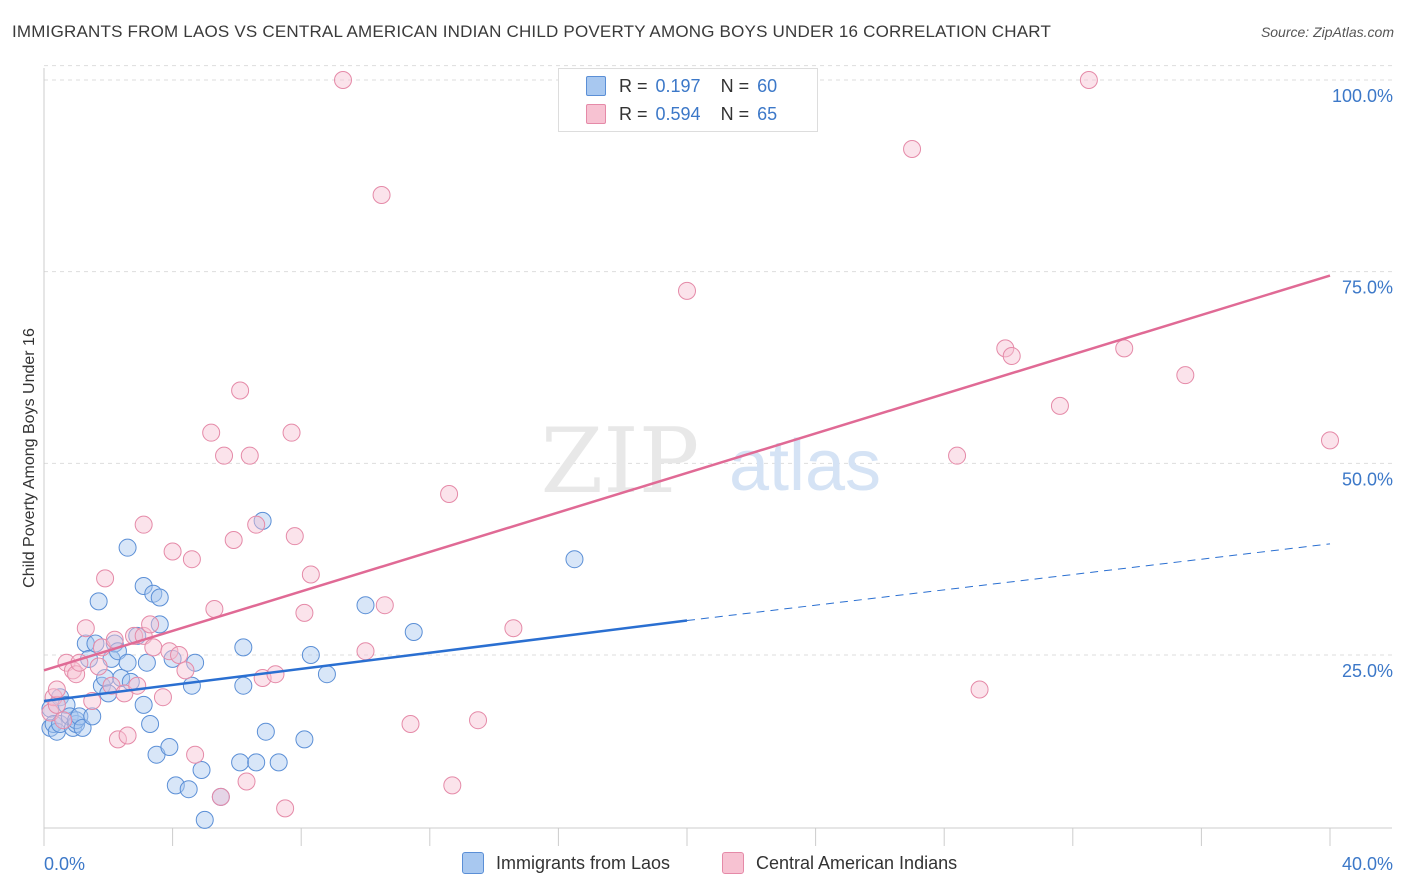 This screenshot has width=1406, height=892. What do you see at coordinates (1327, 32) in the screenshot?
I see `source-label: Source: ZipAtlas.com` at bounding box center [1327, 32].